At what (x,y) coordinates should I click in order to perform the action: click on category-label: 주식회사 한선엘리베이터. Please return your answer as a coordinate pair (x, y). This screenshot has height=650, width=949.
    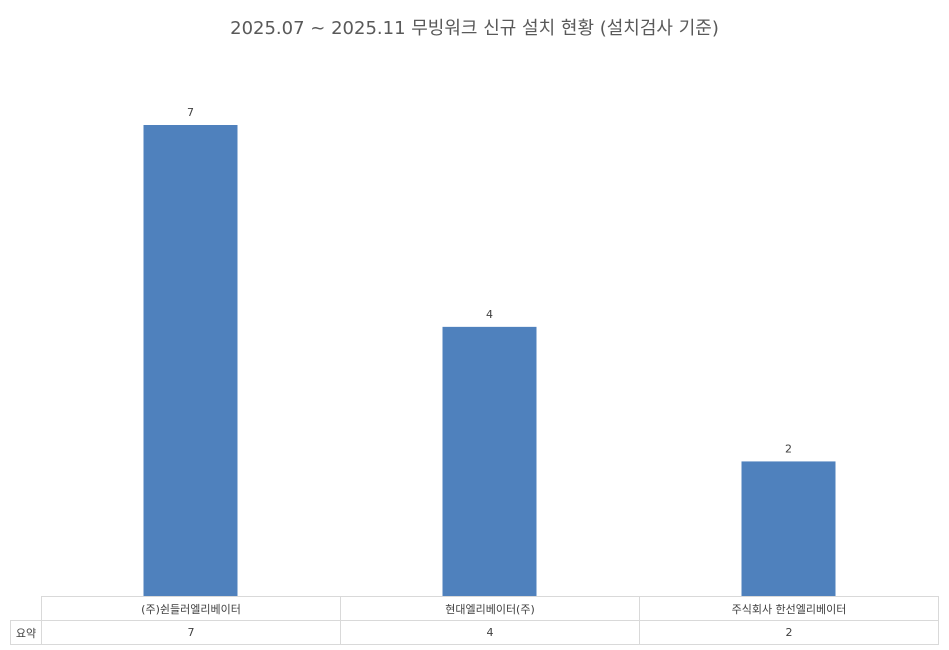
    Looking at the image, I should click on (789, 608).